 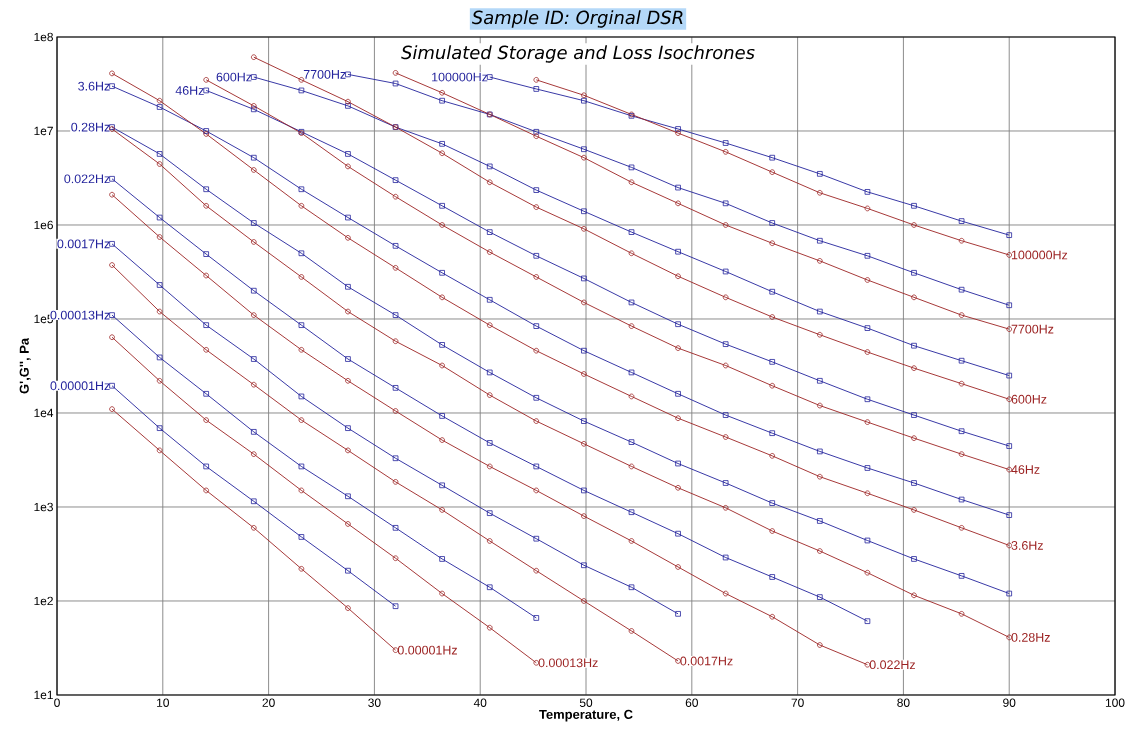 I want to click on y-tick-label: 1e1, so click(x=43, y=695).